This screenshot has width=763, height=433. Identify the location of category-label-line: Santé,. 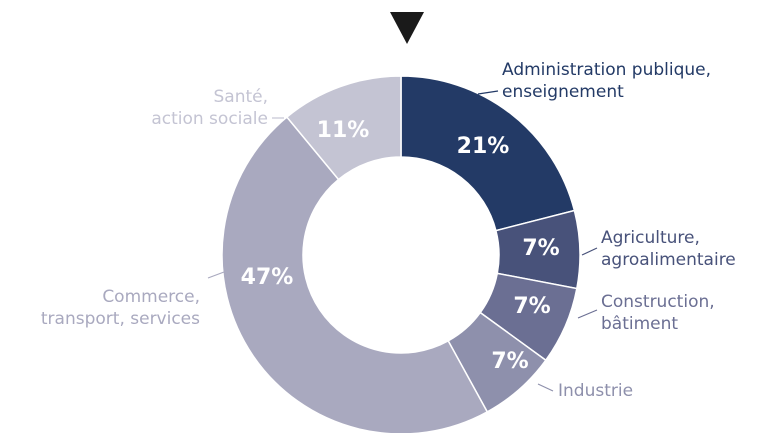
(240, 97).